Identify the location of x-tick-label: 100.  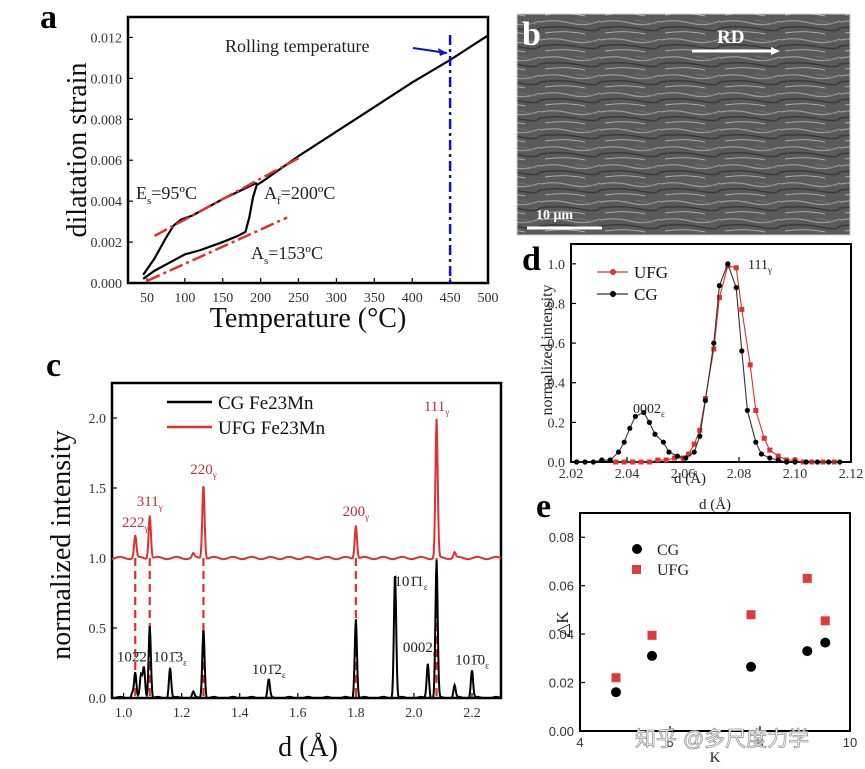
(184, 298).